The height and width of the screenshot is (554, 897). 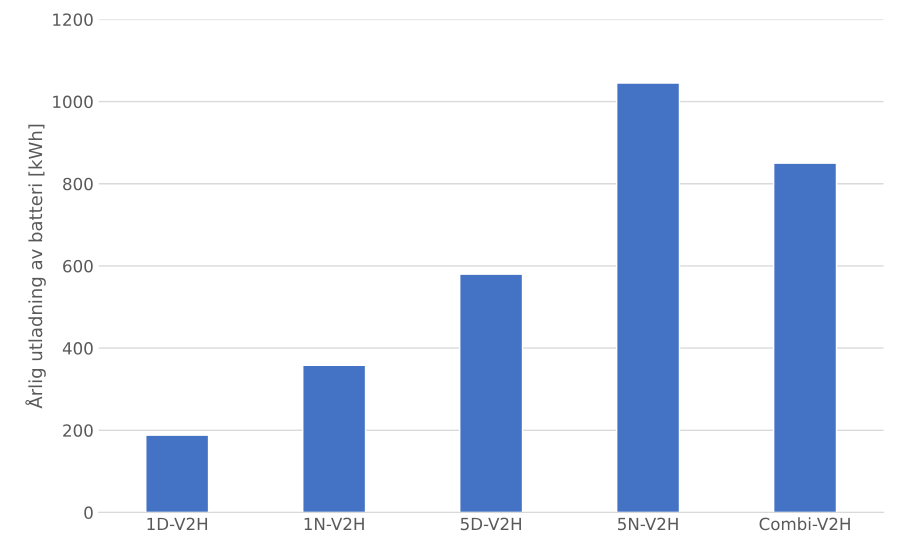 What do you see at coordinates (88, 513) in the screenshot?
I see `y-tick-label: 0` at bounding box center [88, 513].